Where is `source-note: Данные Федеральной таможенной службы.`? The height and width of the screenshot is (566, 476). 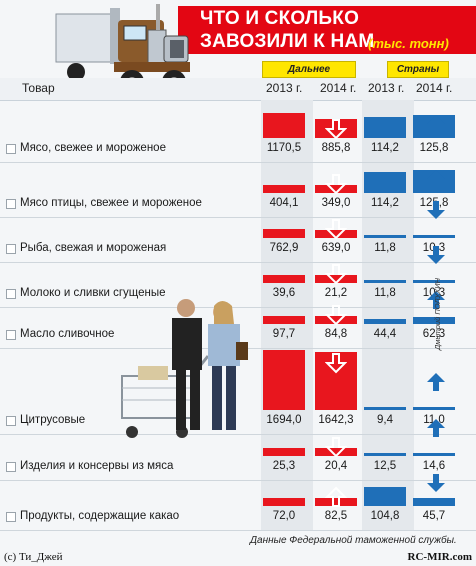
source-note: Данные Федеральной таможенной службы. is located at coordinates (353, 540).